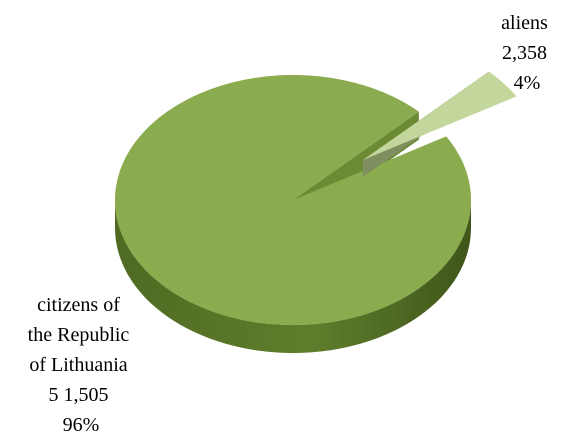 This screenshot has height=439, width=566. I want to click on slice-percent-label: 4%, so click(527, 83).